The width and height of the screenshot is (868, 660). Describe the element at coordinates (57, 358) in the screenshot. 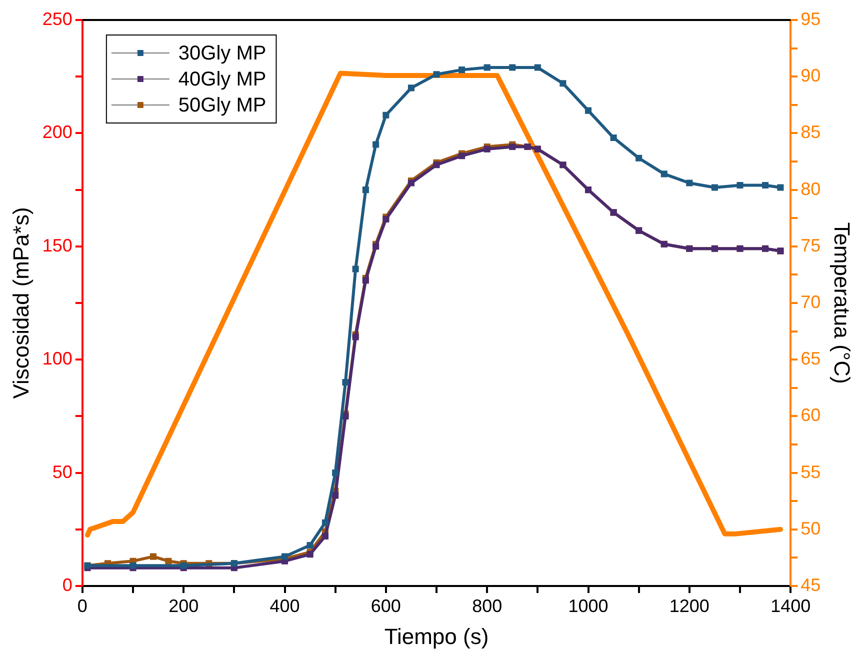

I see `y-tick-label: 100` at that location.